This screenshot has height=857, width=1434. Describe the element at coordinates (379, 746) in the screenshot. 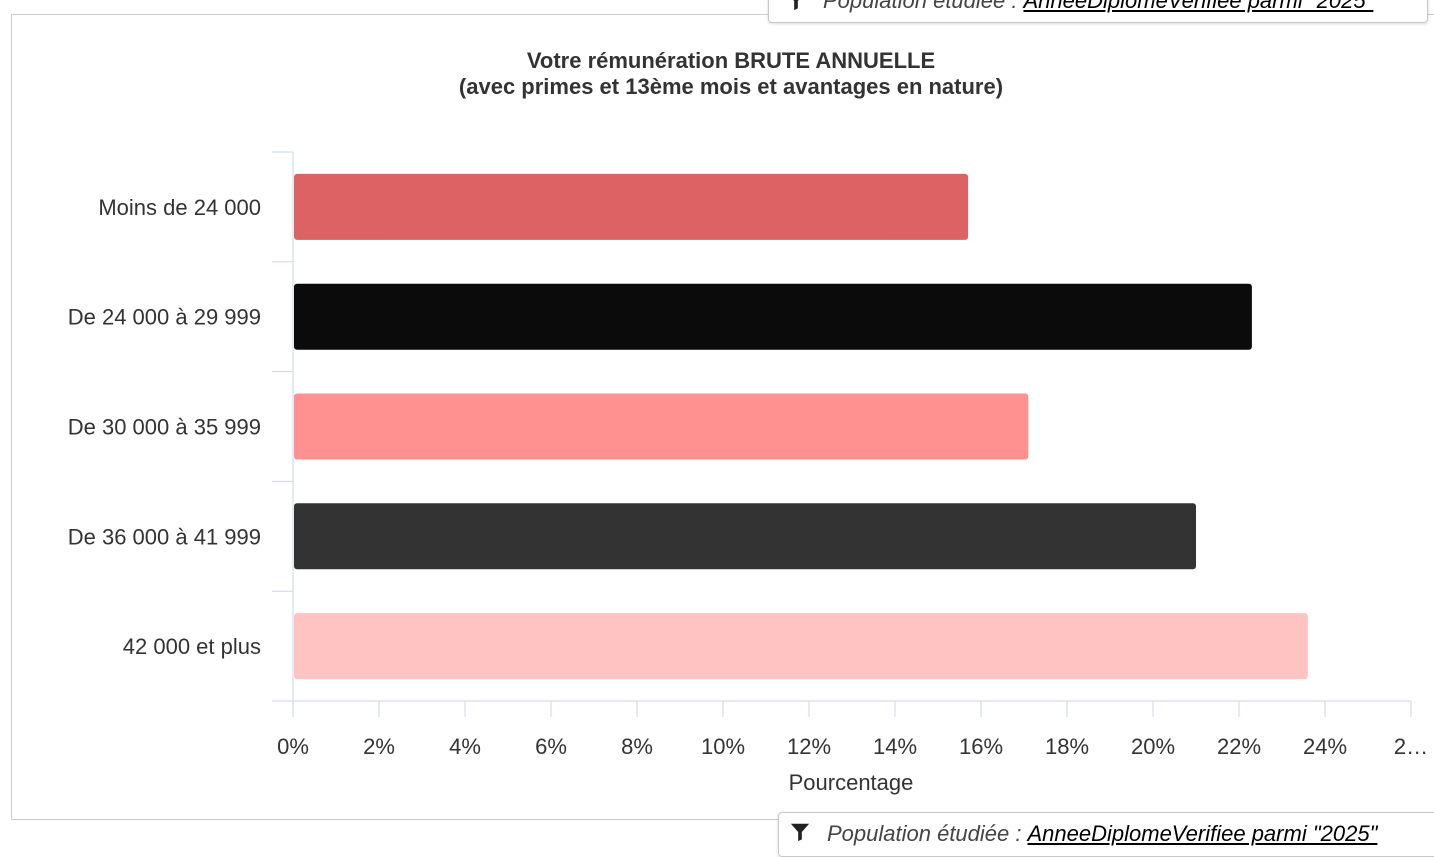

I see `x-tick-label: 2%` at that location.